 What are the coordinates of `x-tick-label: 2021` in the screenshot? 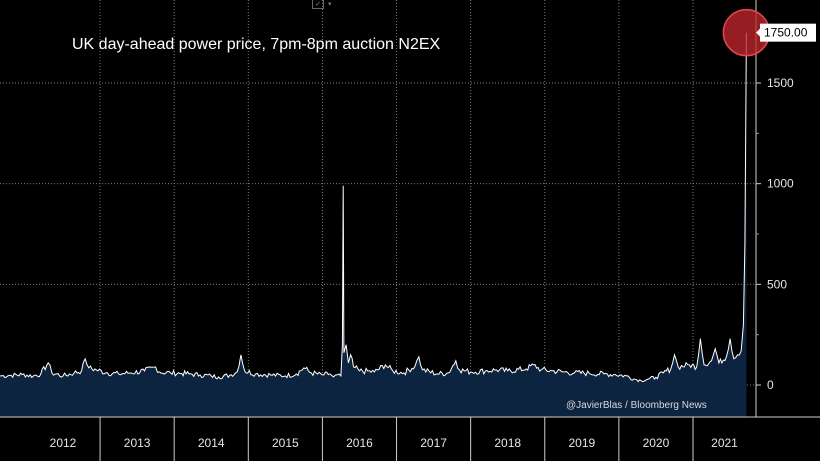 It's located at (724, 443).